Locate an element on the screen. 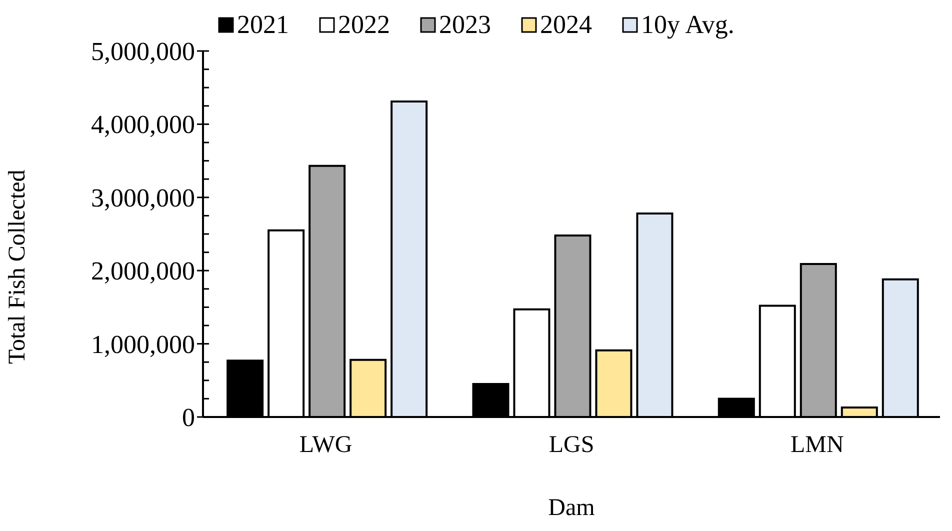 The image size is (952, 531). y-tick-label: 3,000,000 is located at coordinates (143, 197).